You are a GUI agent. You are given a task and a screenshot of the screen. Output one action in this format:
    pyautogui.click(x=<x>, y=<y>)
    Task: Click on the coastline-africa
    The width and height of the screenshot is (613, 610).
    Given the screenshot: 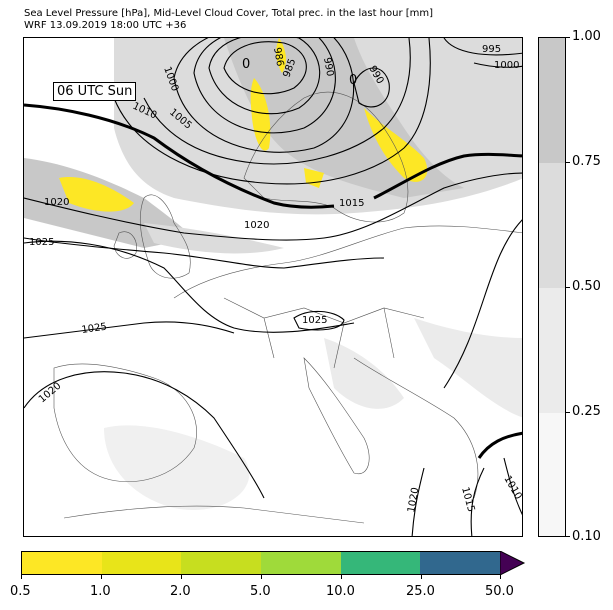 What is the action you would take?
    pyautogui.click(x=214, y=514)
    